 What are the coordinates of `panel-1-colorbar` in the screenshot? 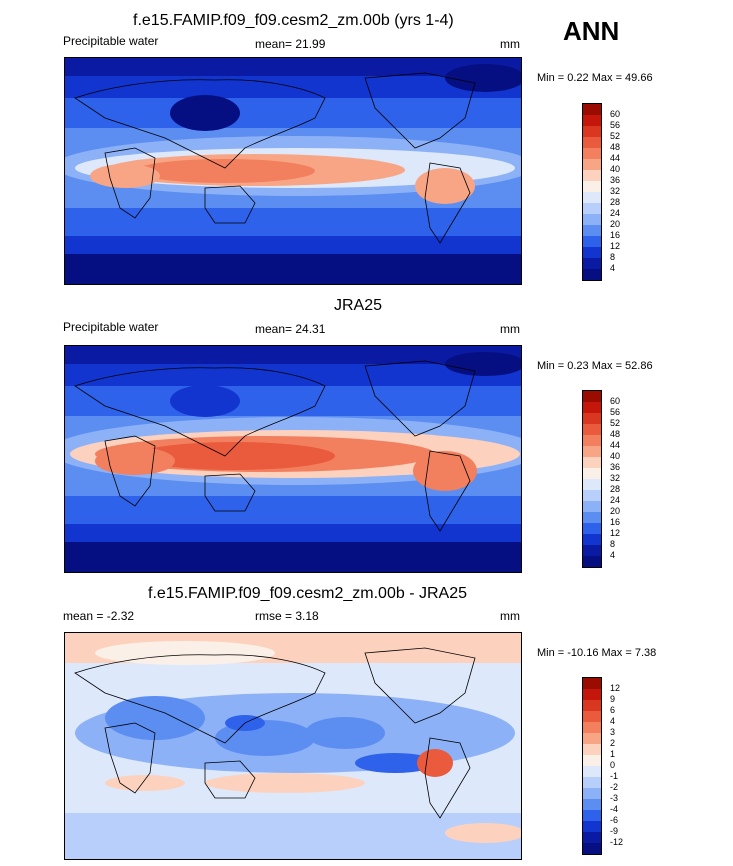 It's located at (592, 192).